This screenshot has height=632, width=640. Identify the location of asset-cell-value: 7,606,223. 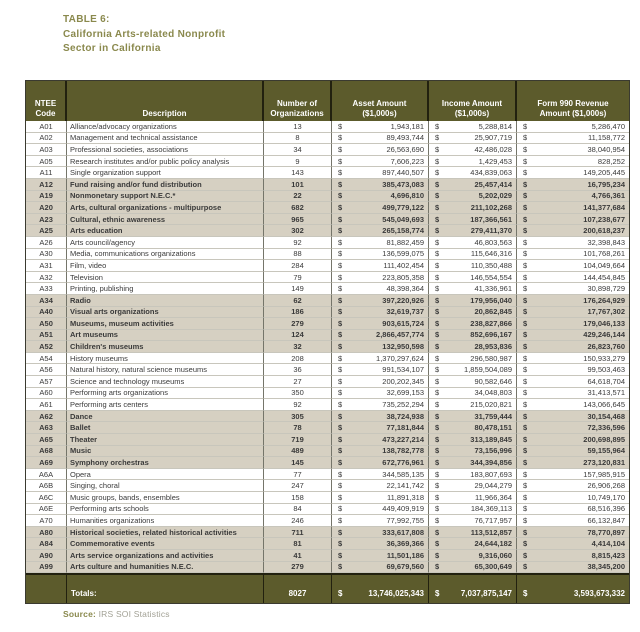
(407, 161).